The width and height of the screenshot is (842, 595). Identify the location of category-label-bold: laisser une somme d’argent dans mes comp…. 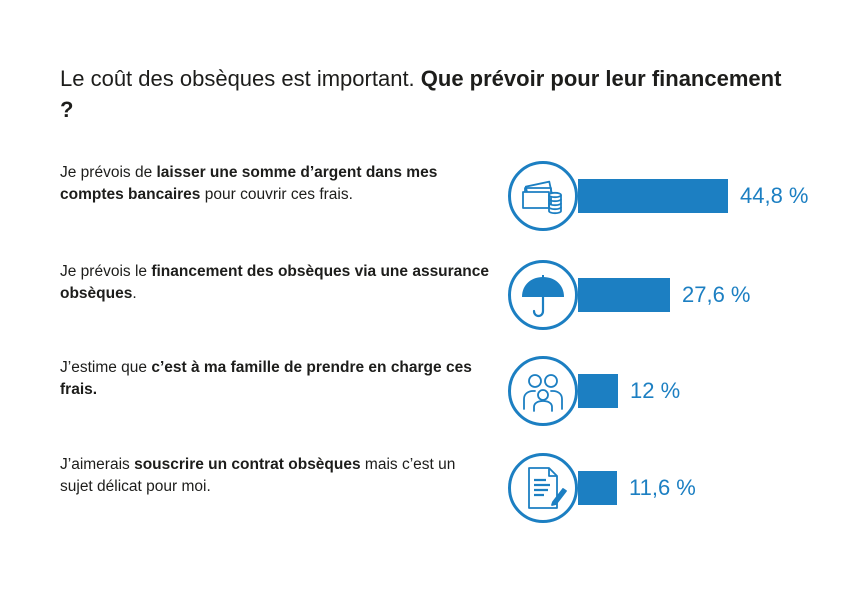
(249, 183).